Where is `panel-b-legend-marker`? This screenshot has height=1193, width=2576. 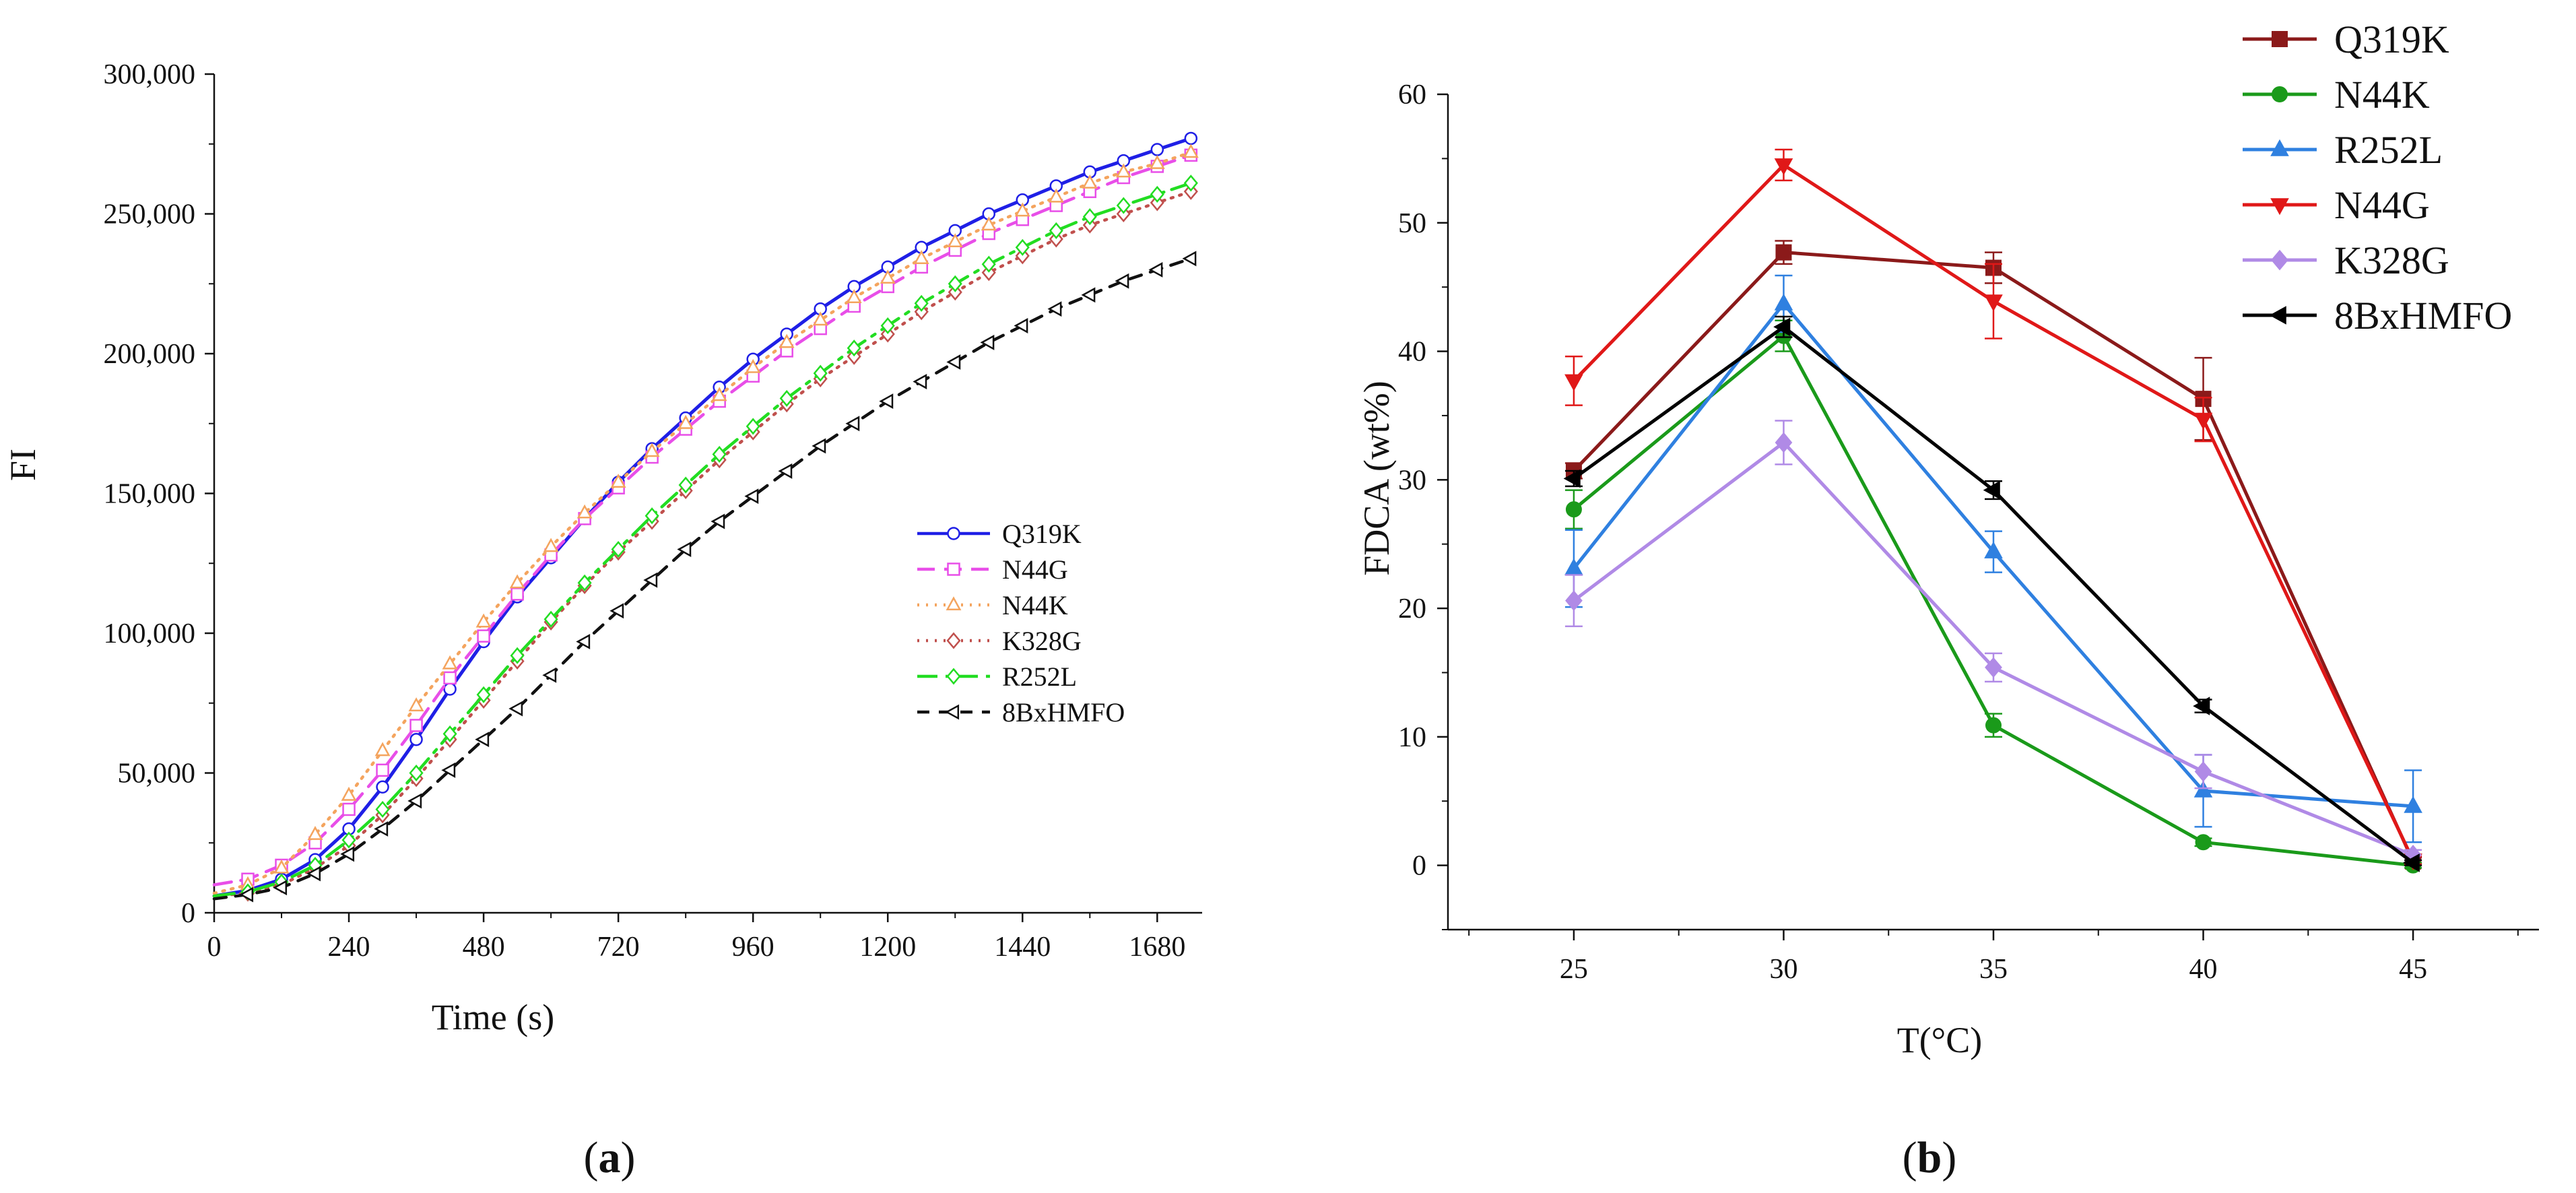 panel-b-legend-marker is located at coordinates (2279, 147).